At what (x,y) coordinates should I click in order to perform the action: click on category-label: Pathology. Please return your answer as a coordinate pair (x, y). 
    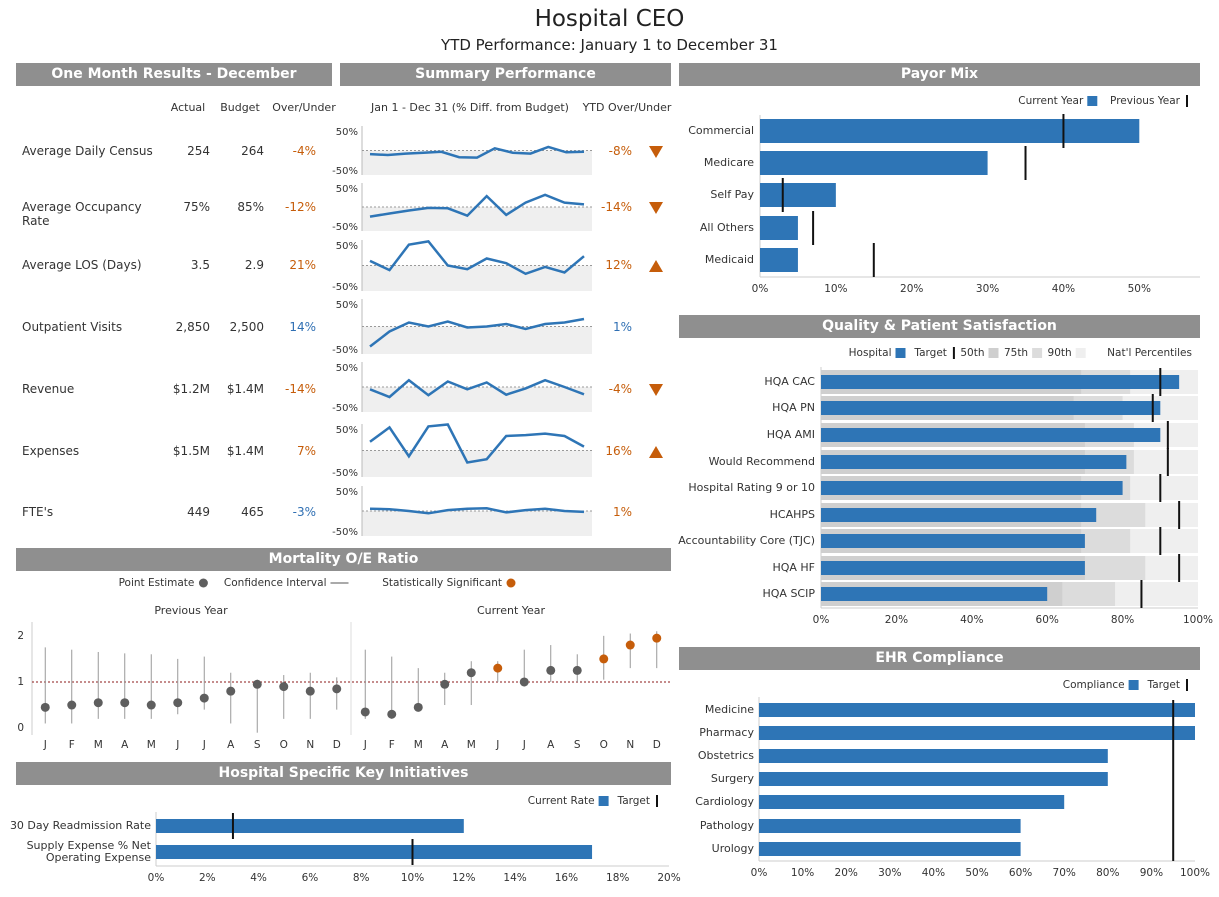
    Looking at the image, I should click on (727, 825).